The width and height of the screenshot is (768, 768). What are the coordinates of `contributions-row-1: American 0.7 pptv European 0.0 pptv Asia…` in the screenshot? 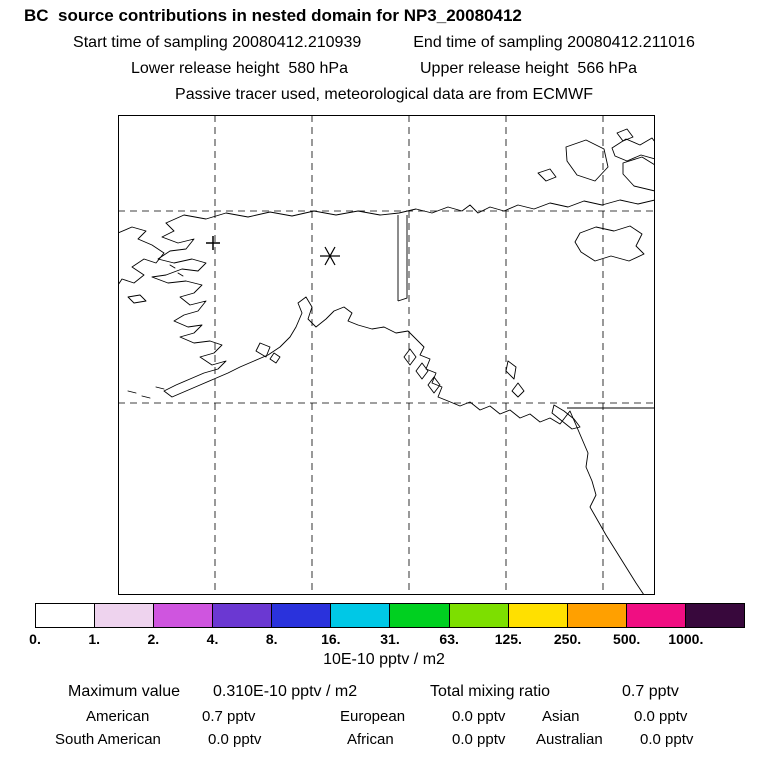 It's located at (384, 717).